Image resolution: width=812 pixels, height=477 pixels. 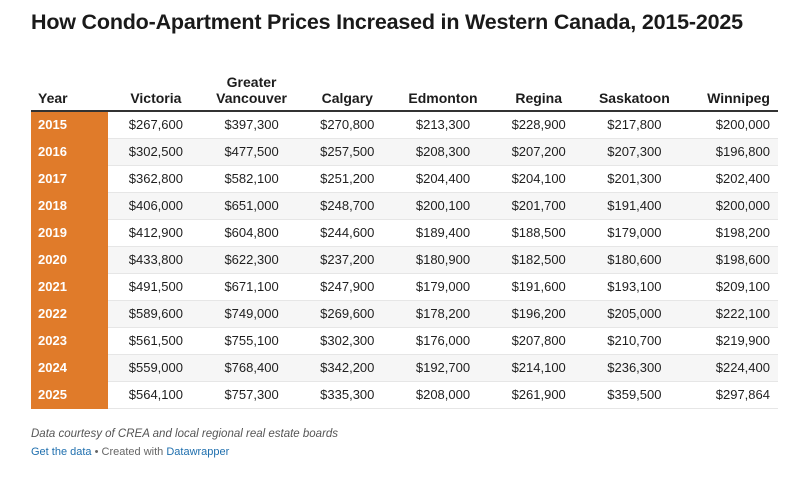 What do you see at coordinates (251, 88) in the screenshot?
I see `column-header-greater-vancouver: Greater Vancouver` at bounding box center [251, 88].